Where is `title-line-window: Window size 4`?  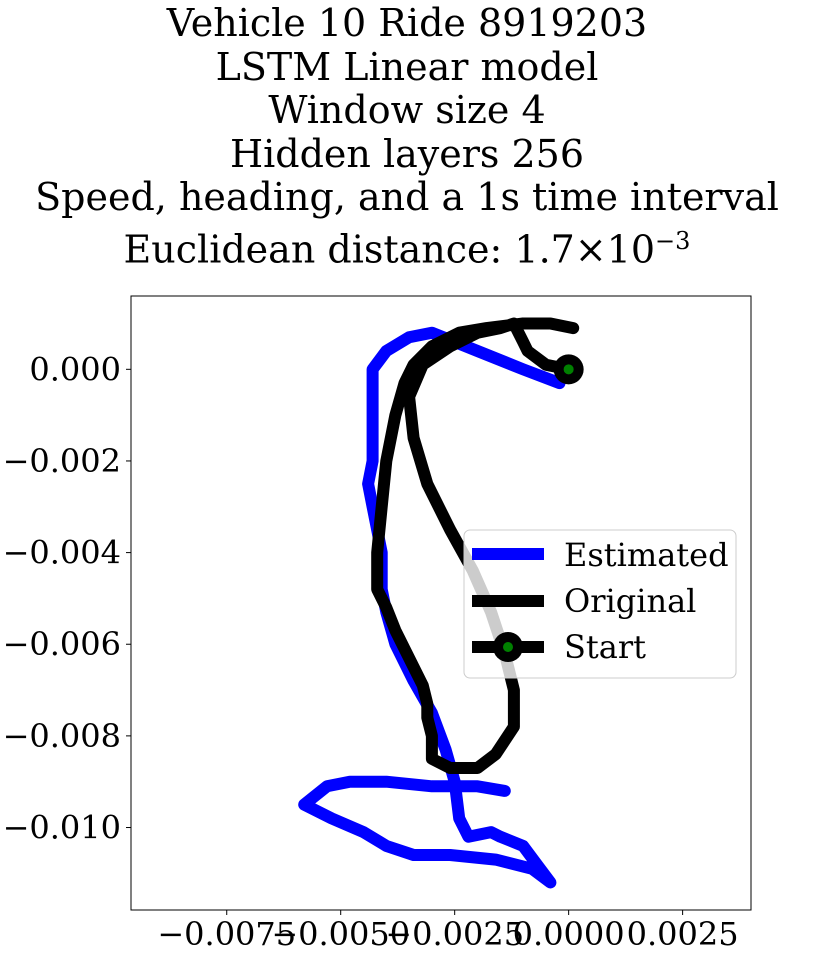
title-line-window: Window size 4 is located at coordinates (407, 110).